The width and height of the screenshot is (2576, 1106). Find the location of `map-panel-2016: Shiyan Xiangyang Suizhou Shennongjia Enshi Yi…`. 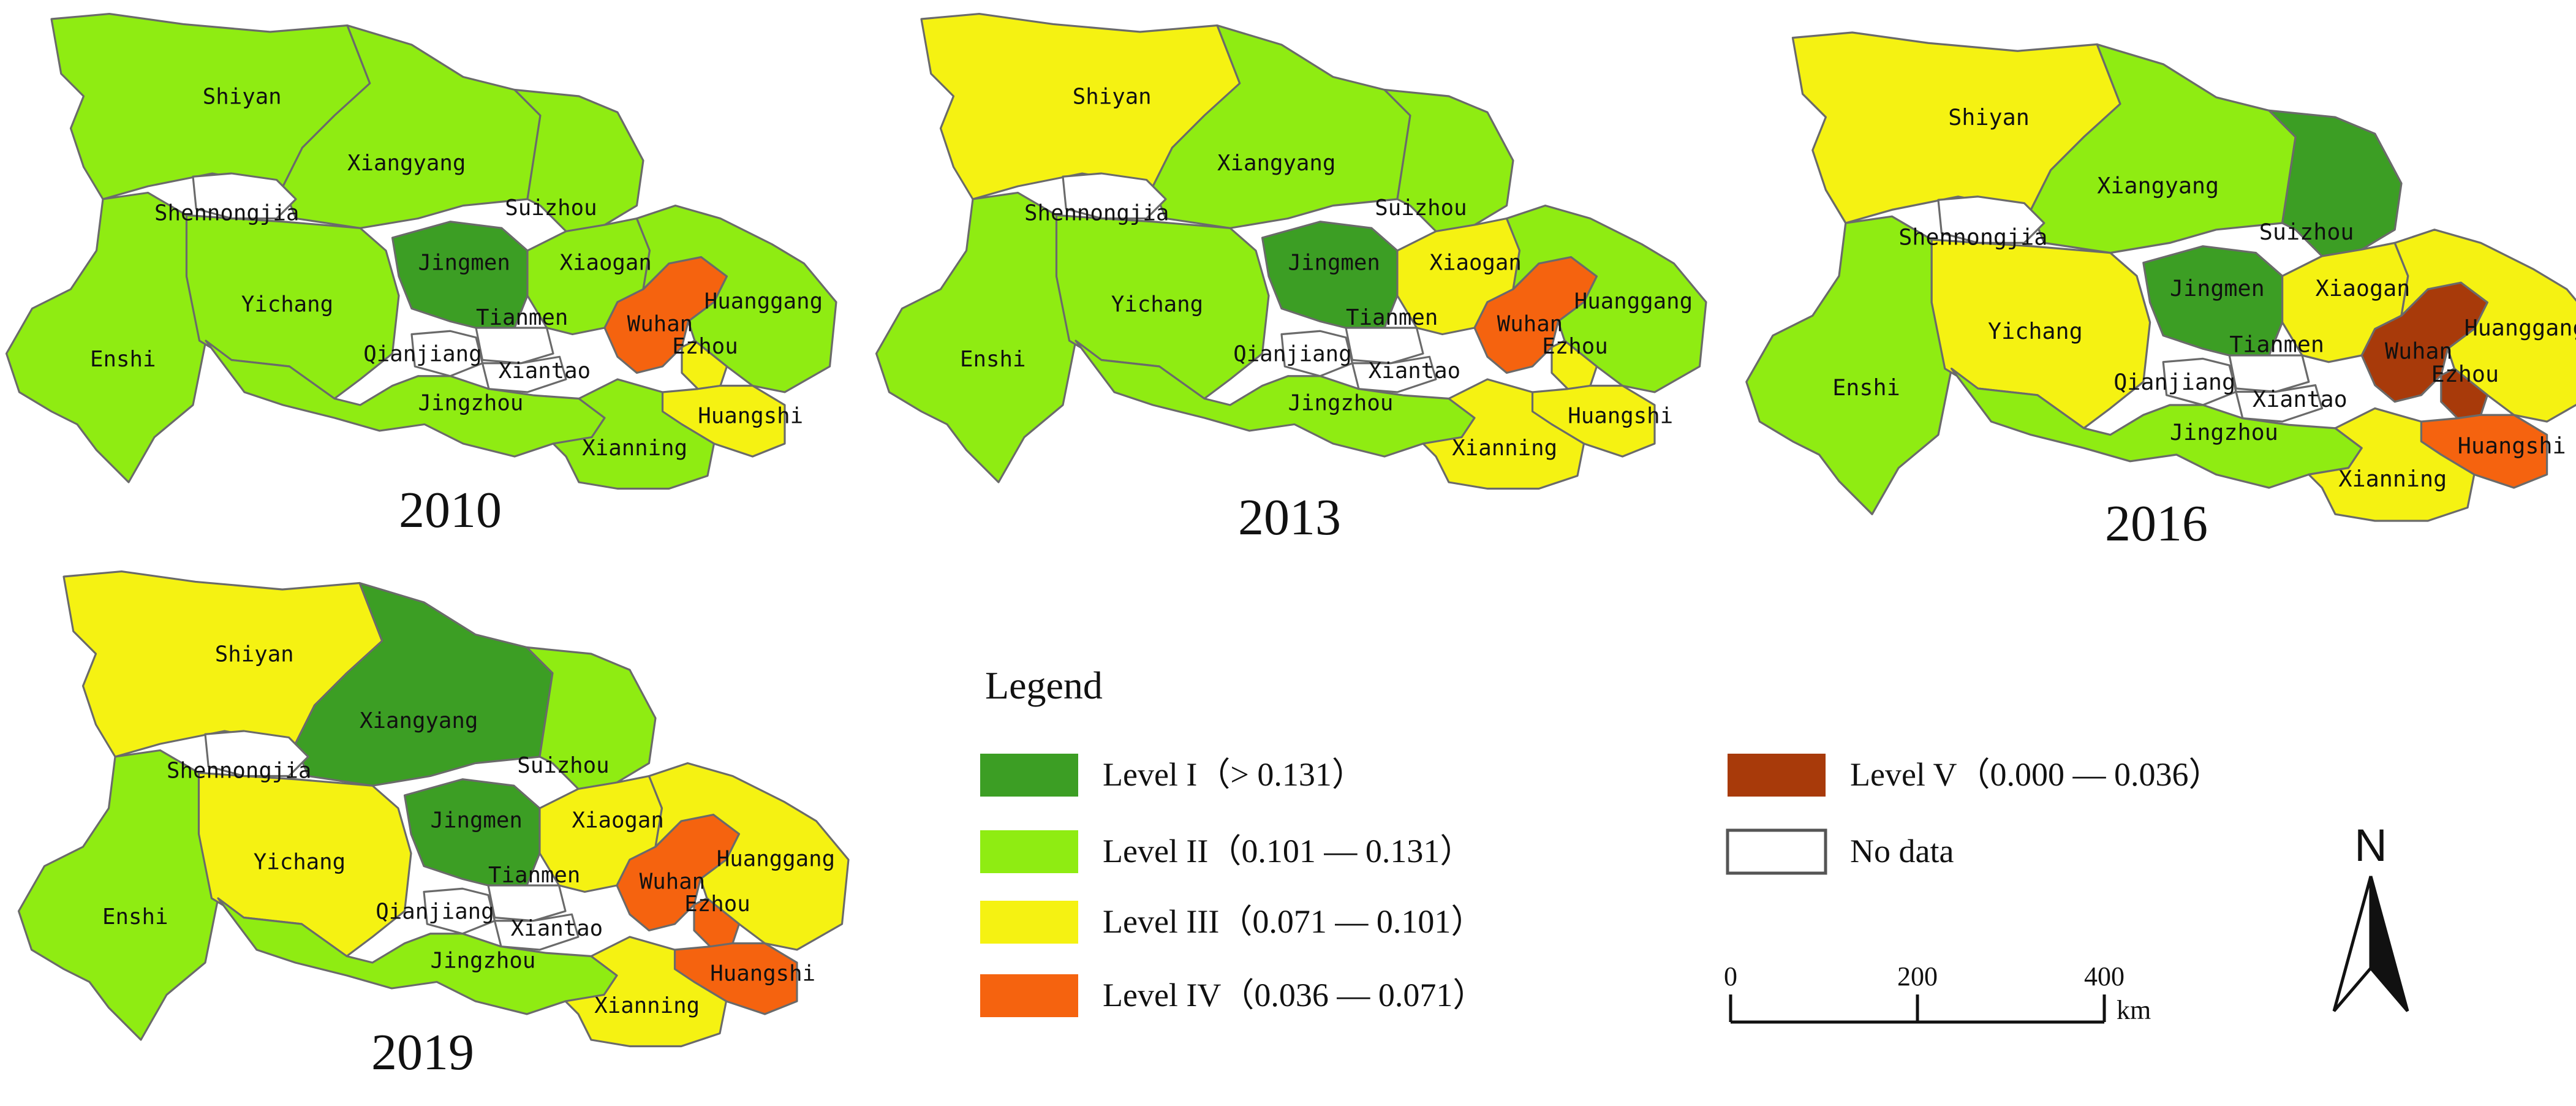

map-panel-2016: Shiyan Xiangyang Suizhou Shennongjia Enshi Yi… is located at coordinates (2160, 276).